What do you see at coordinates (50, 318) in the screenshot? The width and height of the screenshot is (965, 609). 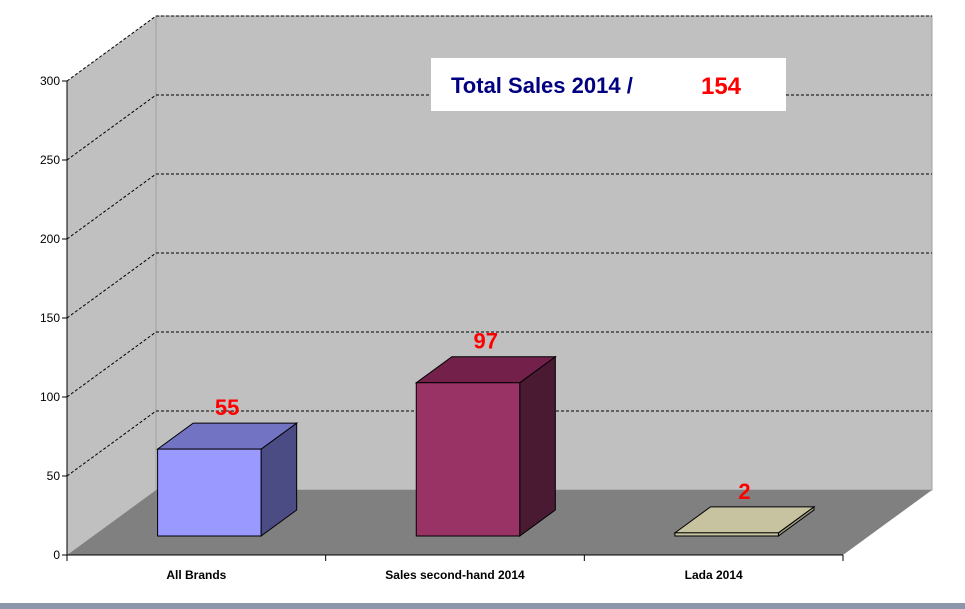 I see `y-tick-label: 150` at bounding box center [50, 318].